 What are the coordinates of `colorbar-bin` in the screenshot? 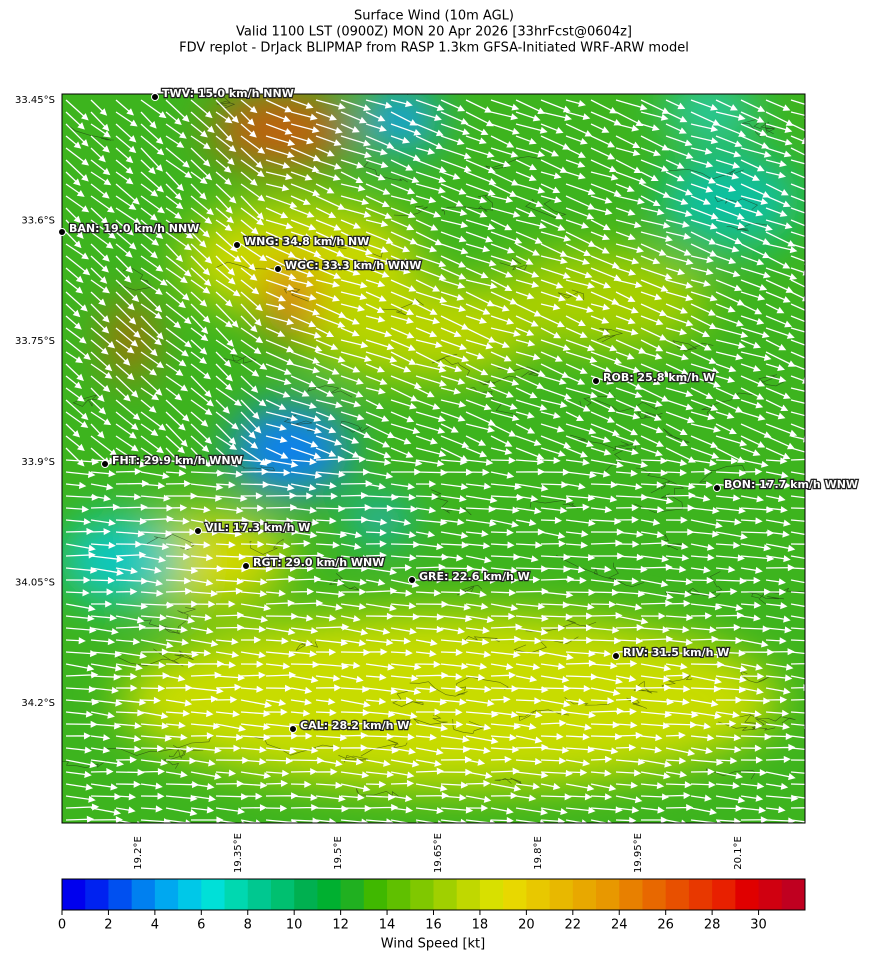 It's located at (306, 894).